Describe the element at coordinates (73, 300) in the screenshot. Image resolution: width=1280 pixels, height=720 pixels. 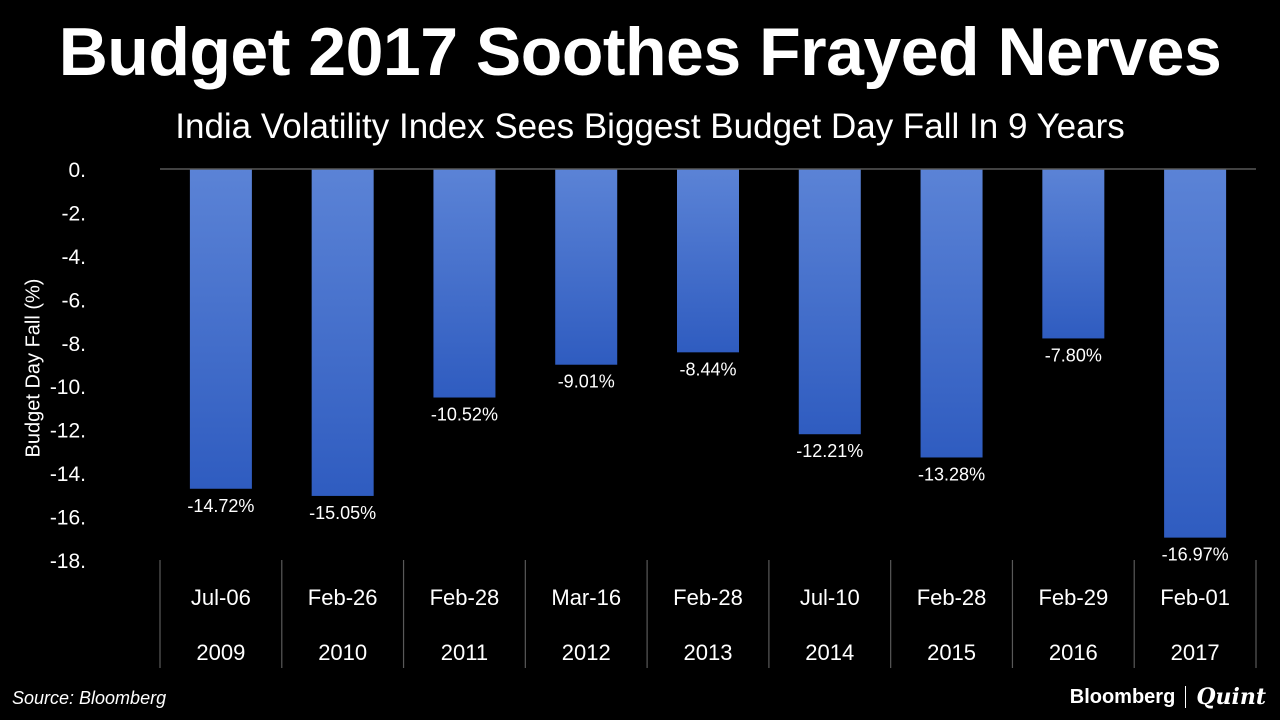
I see `y-tick-label: -6.` at that location.